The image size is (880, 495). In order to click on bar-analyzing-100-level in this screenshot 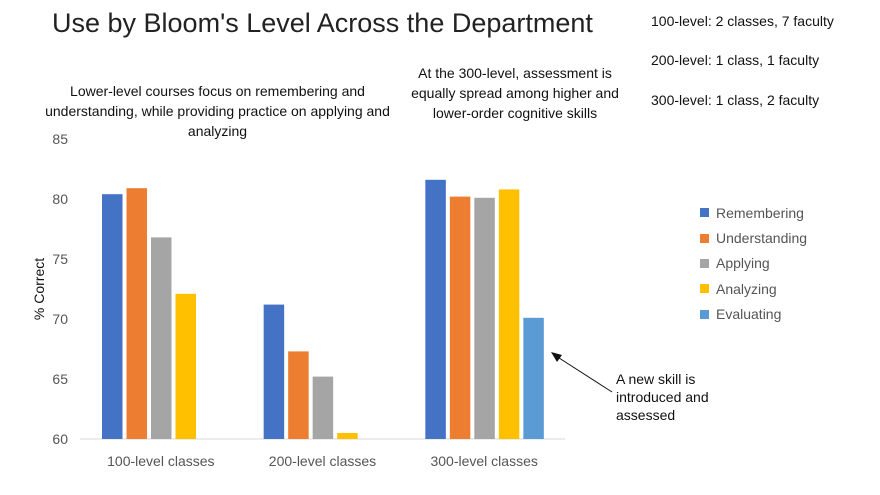, I will do `click(185, 366)`.